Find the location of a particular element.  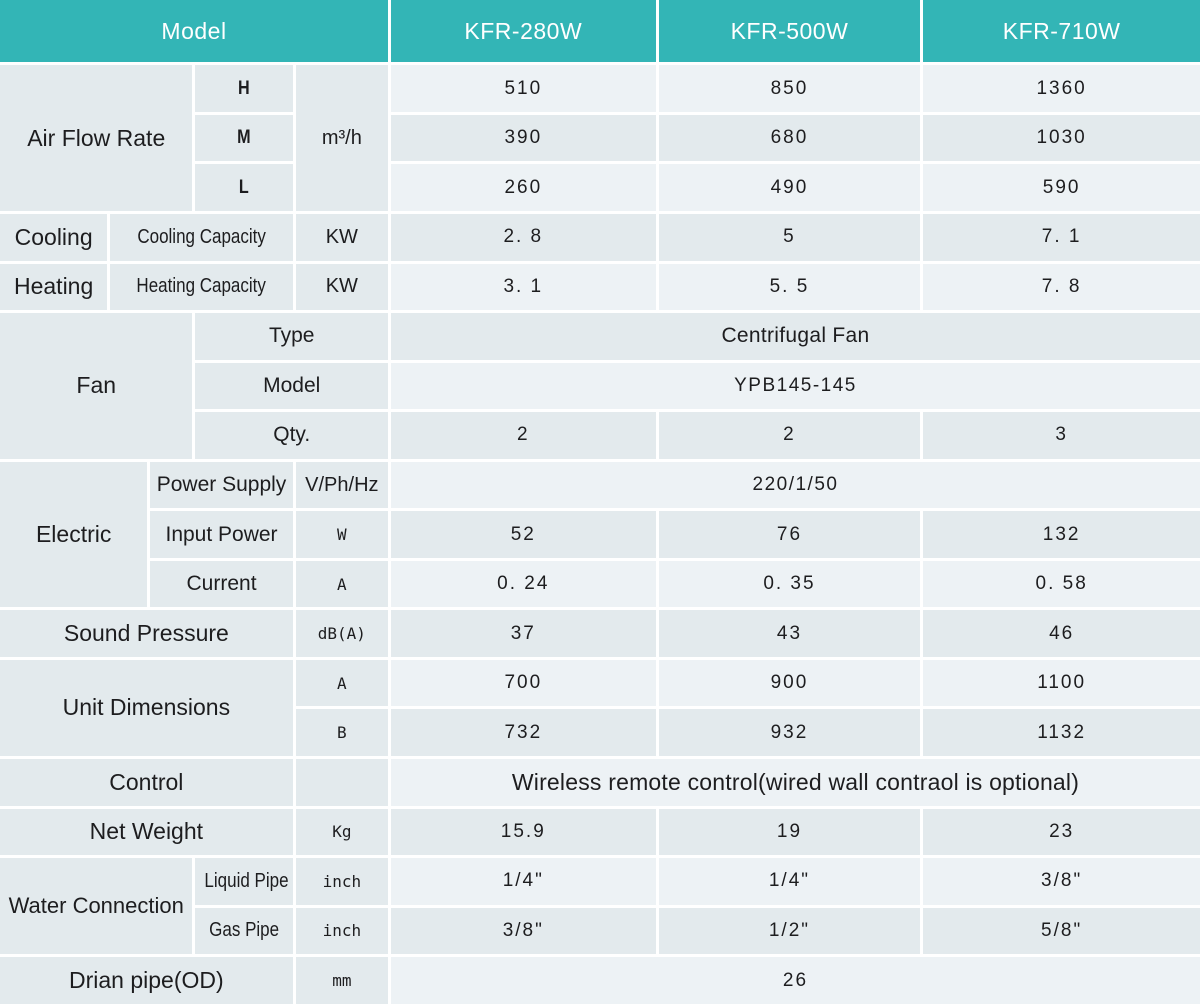

row-fan-model: Model YPB145-145 is located at coordinates (600, 386).